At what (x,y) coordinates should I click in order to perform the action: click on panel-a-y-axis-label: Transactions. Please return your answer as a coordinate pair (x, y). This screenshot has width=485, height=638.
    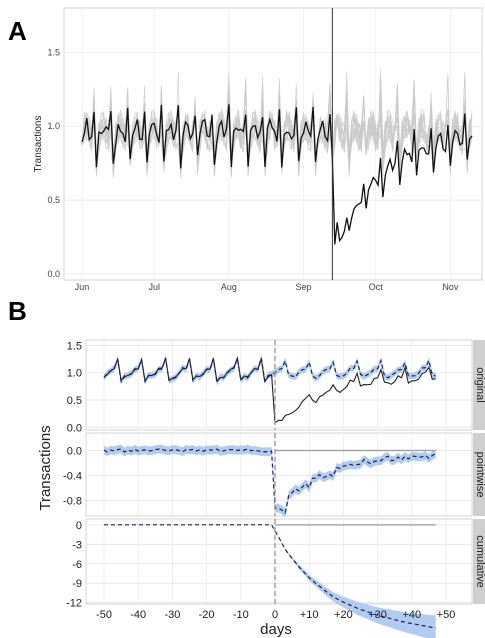
    Looking at the image, I should click on (38, 144).